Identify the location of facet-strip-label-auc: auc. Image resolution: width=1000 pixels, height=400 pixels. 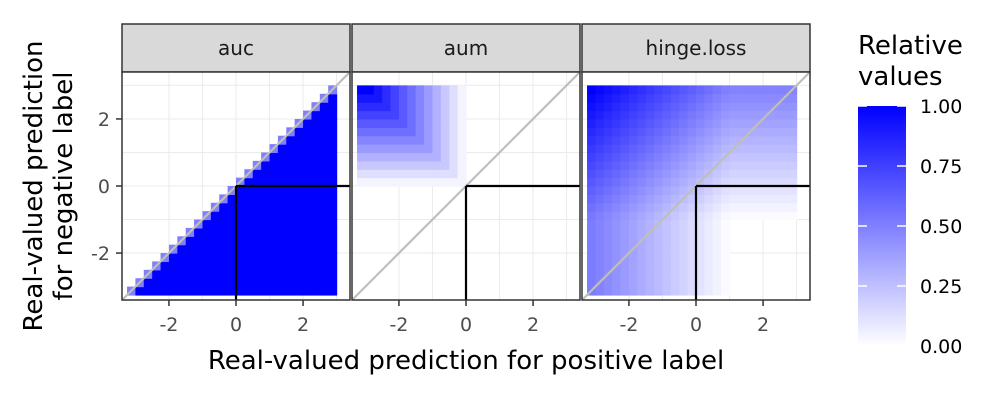
(236, 48).